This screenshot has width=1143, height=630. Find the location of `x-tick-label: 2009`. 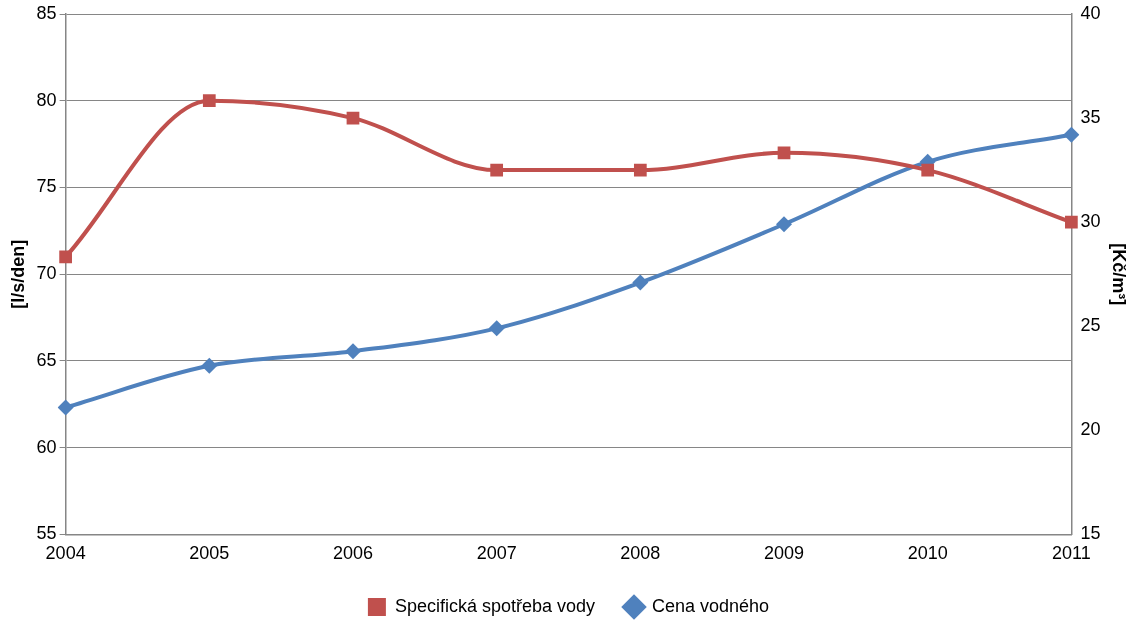

x-tick-label: 2009 is located at coordinates (784, 553).